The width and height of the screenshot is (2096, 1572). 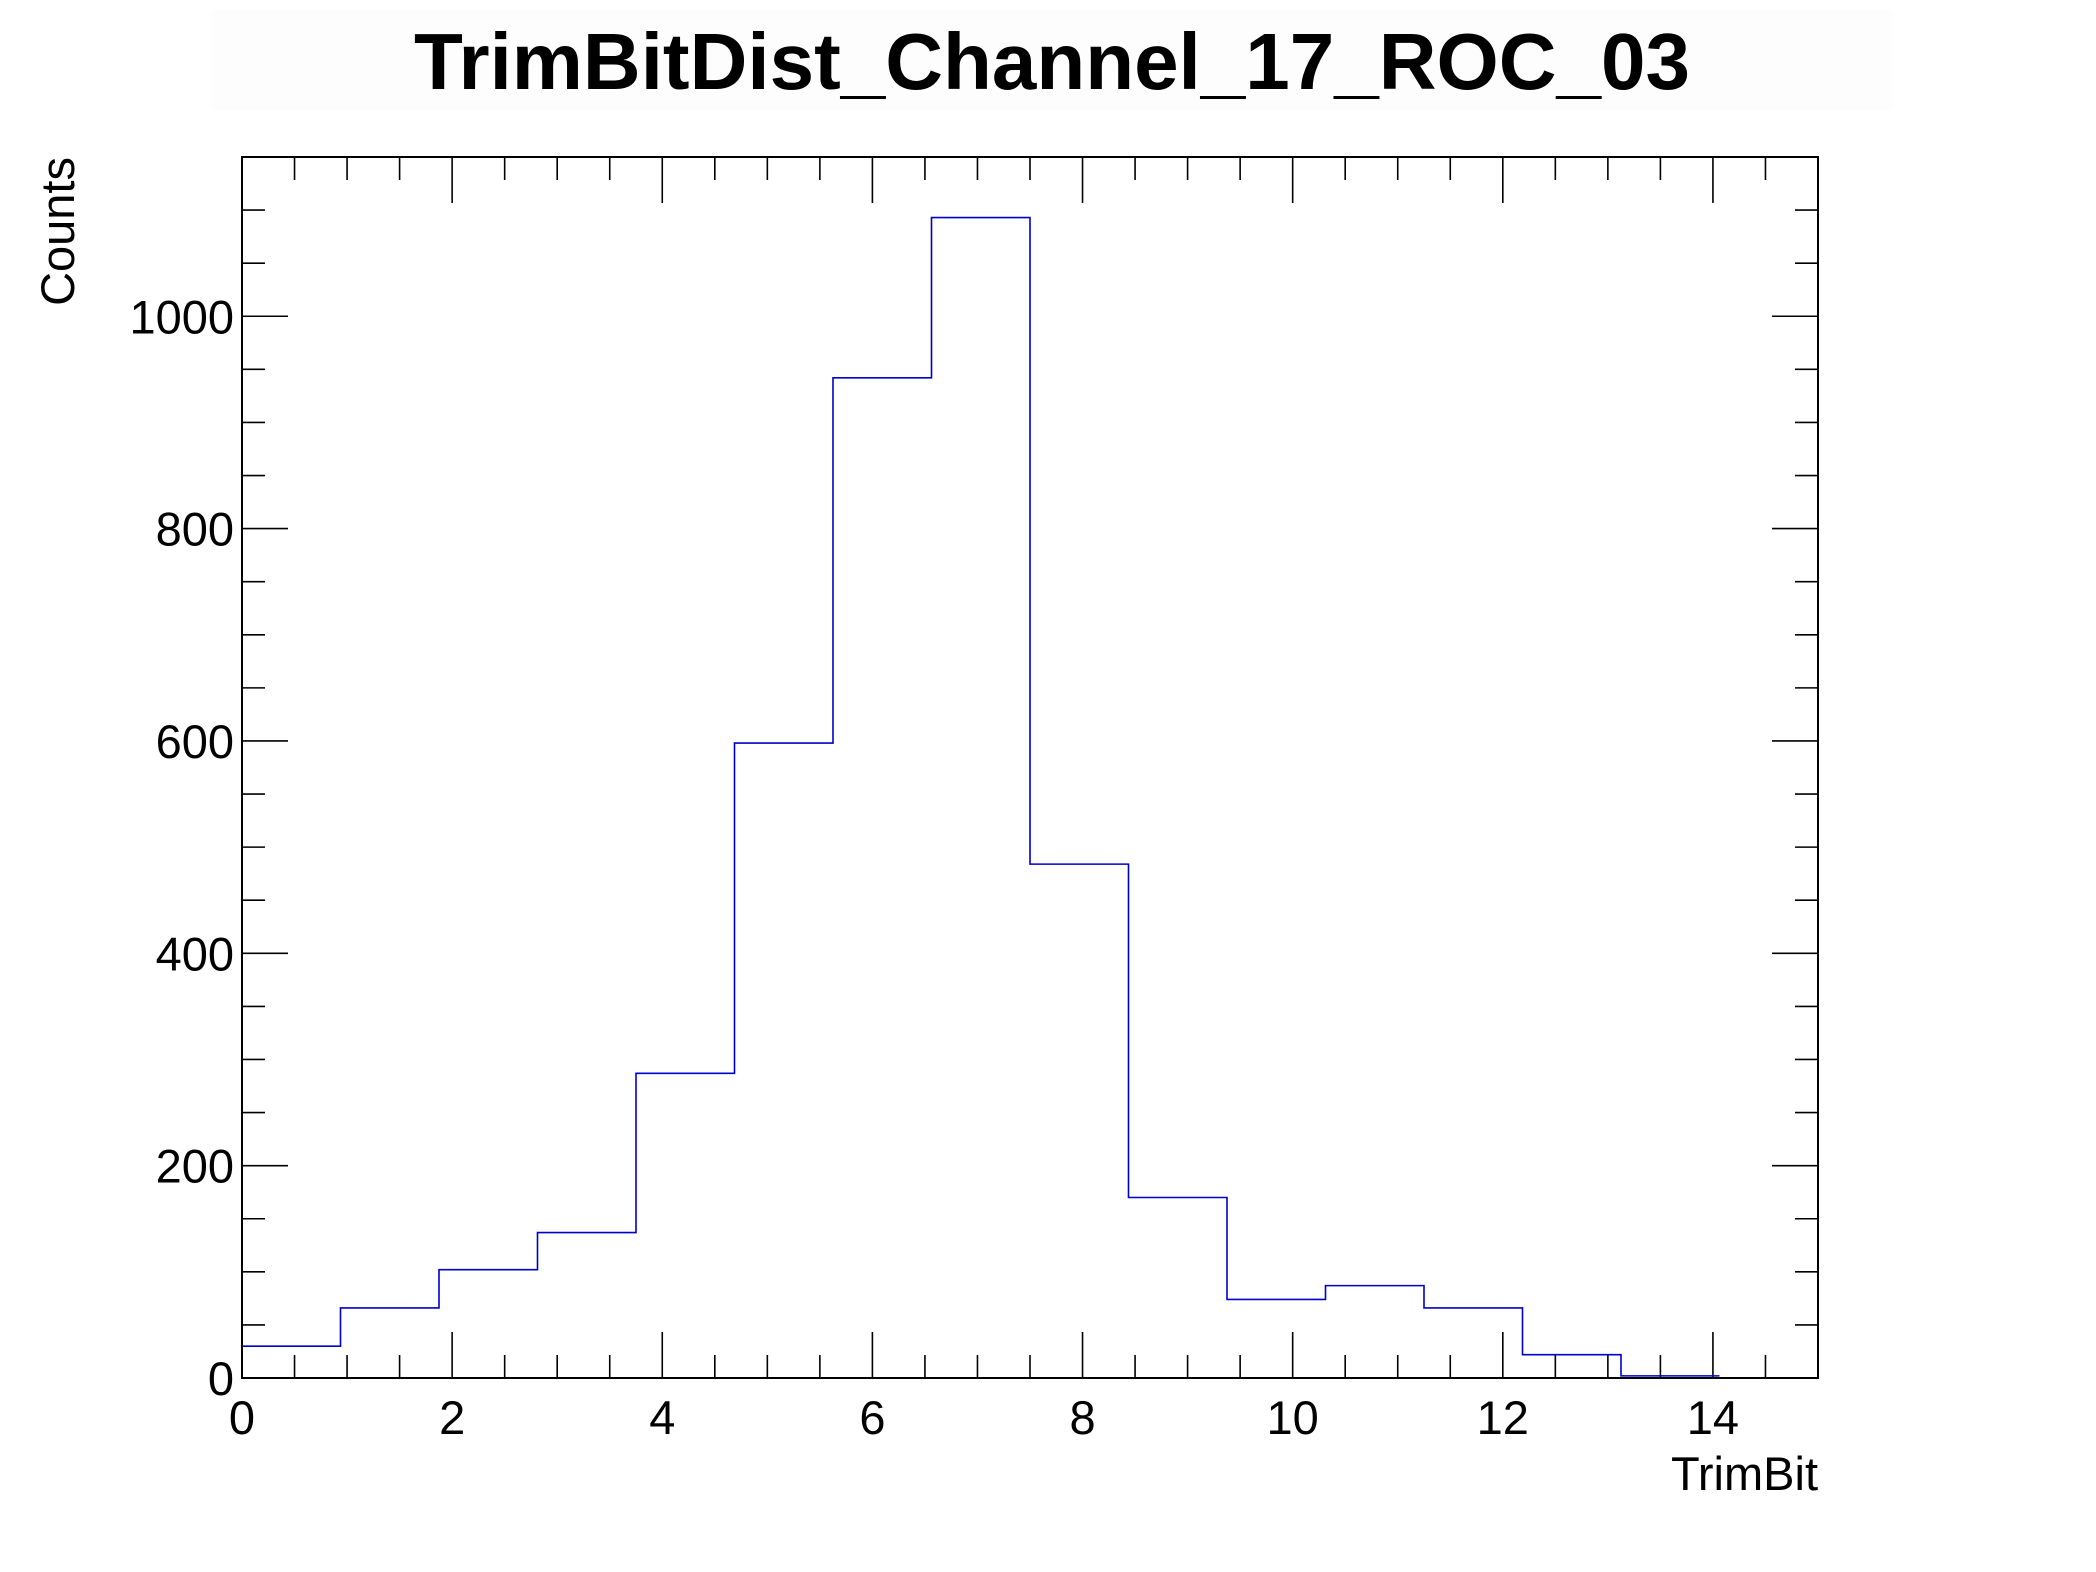 I want to click on y-tick-label: 0, so click(x=221, y=1378).